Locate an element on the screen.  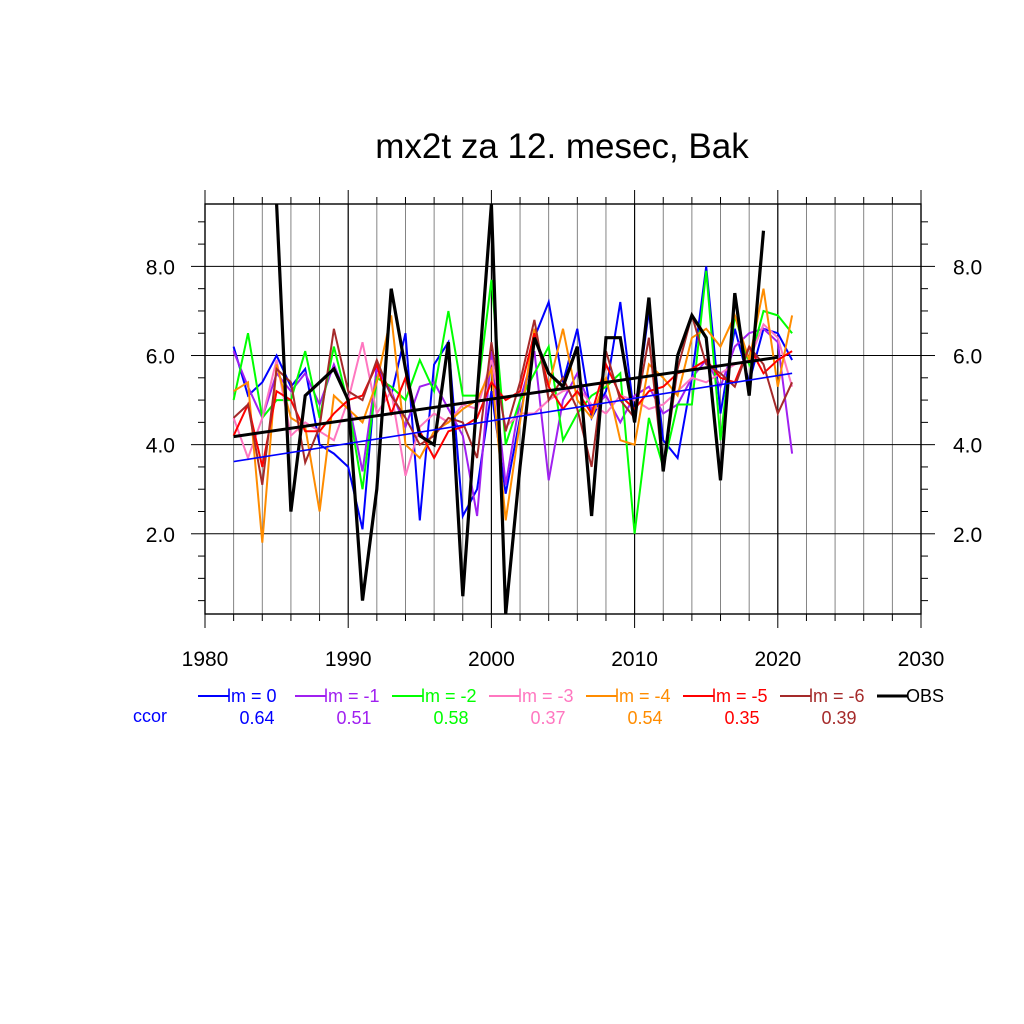
chart-title: mx2t za 12. mesec, Bak is located at coordinates (562, 146).